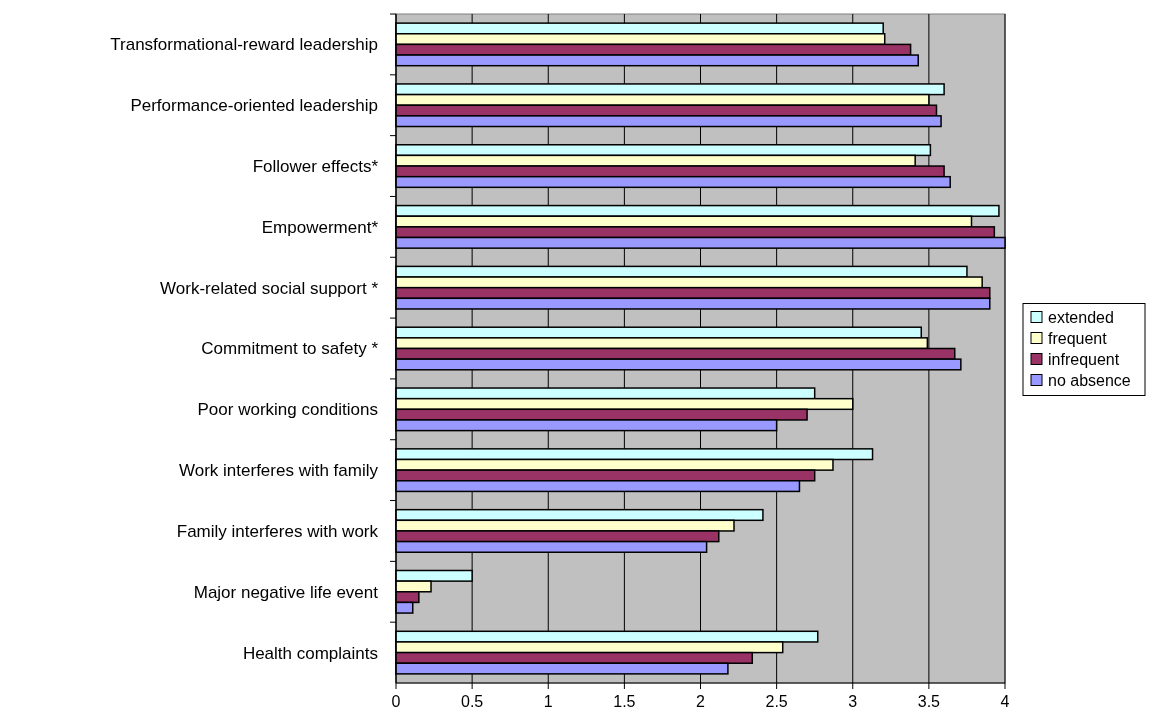 This screenshot has width=1150, height=717. What do you see at coordinates (320, 227) in the screenshot?
I see `y-tick-label: Empowerment*` at bounding box center [320, 227].